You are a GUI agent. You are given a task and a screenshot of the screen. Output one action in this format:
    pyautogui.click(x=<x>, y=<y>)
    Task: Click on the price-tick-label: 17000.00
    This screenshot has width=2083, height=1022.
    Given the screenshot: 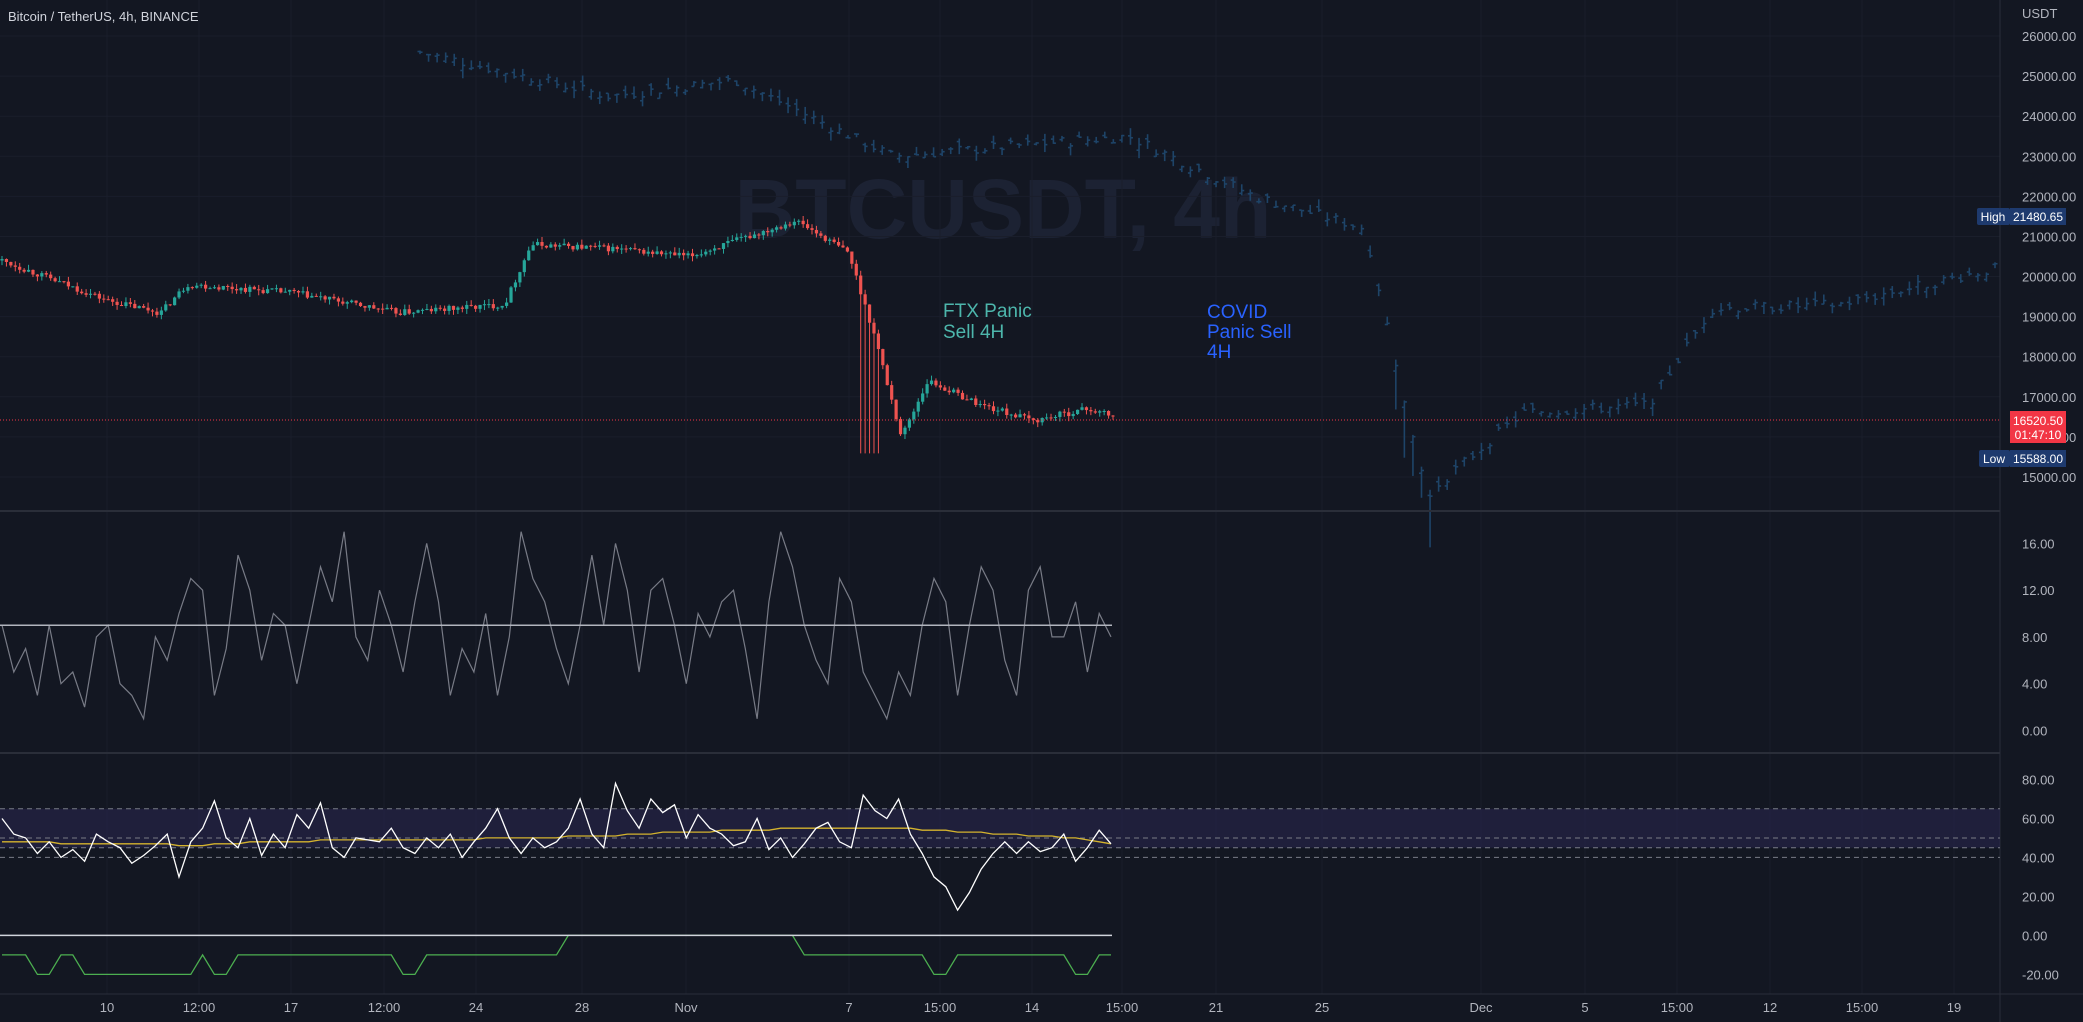 What is the action you would take?
    pyautogui.click(x=2049, y=397)
    